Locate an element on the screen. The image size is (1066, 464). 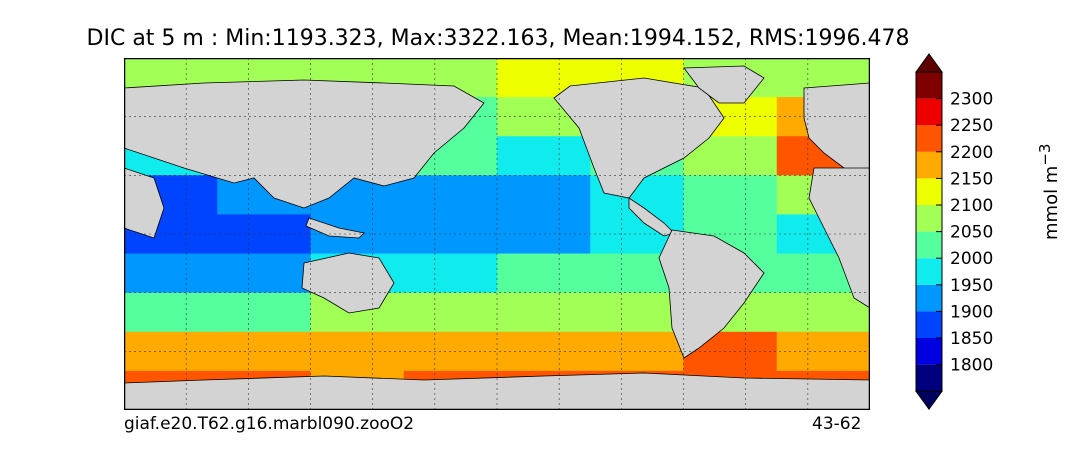
land-greenland is located at coordinates (724, 84).